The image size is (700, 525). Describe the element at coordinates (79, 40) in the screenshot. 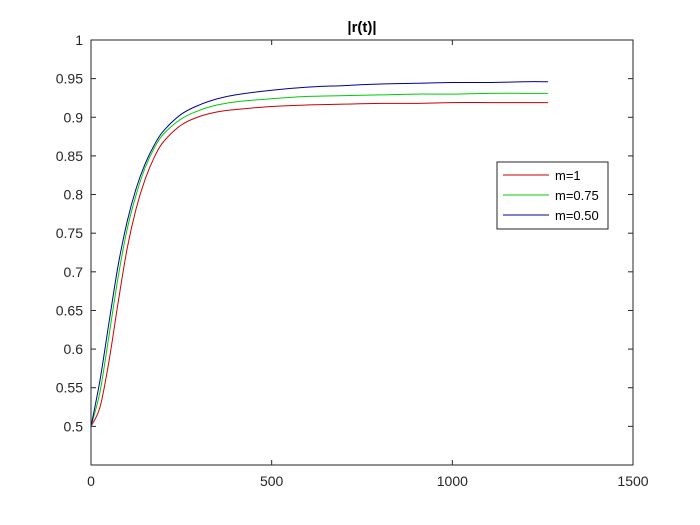

I see `y-tick-label: 1` at that location.